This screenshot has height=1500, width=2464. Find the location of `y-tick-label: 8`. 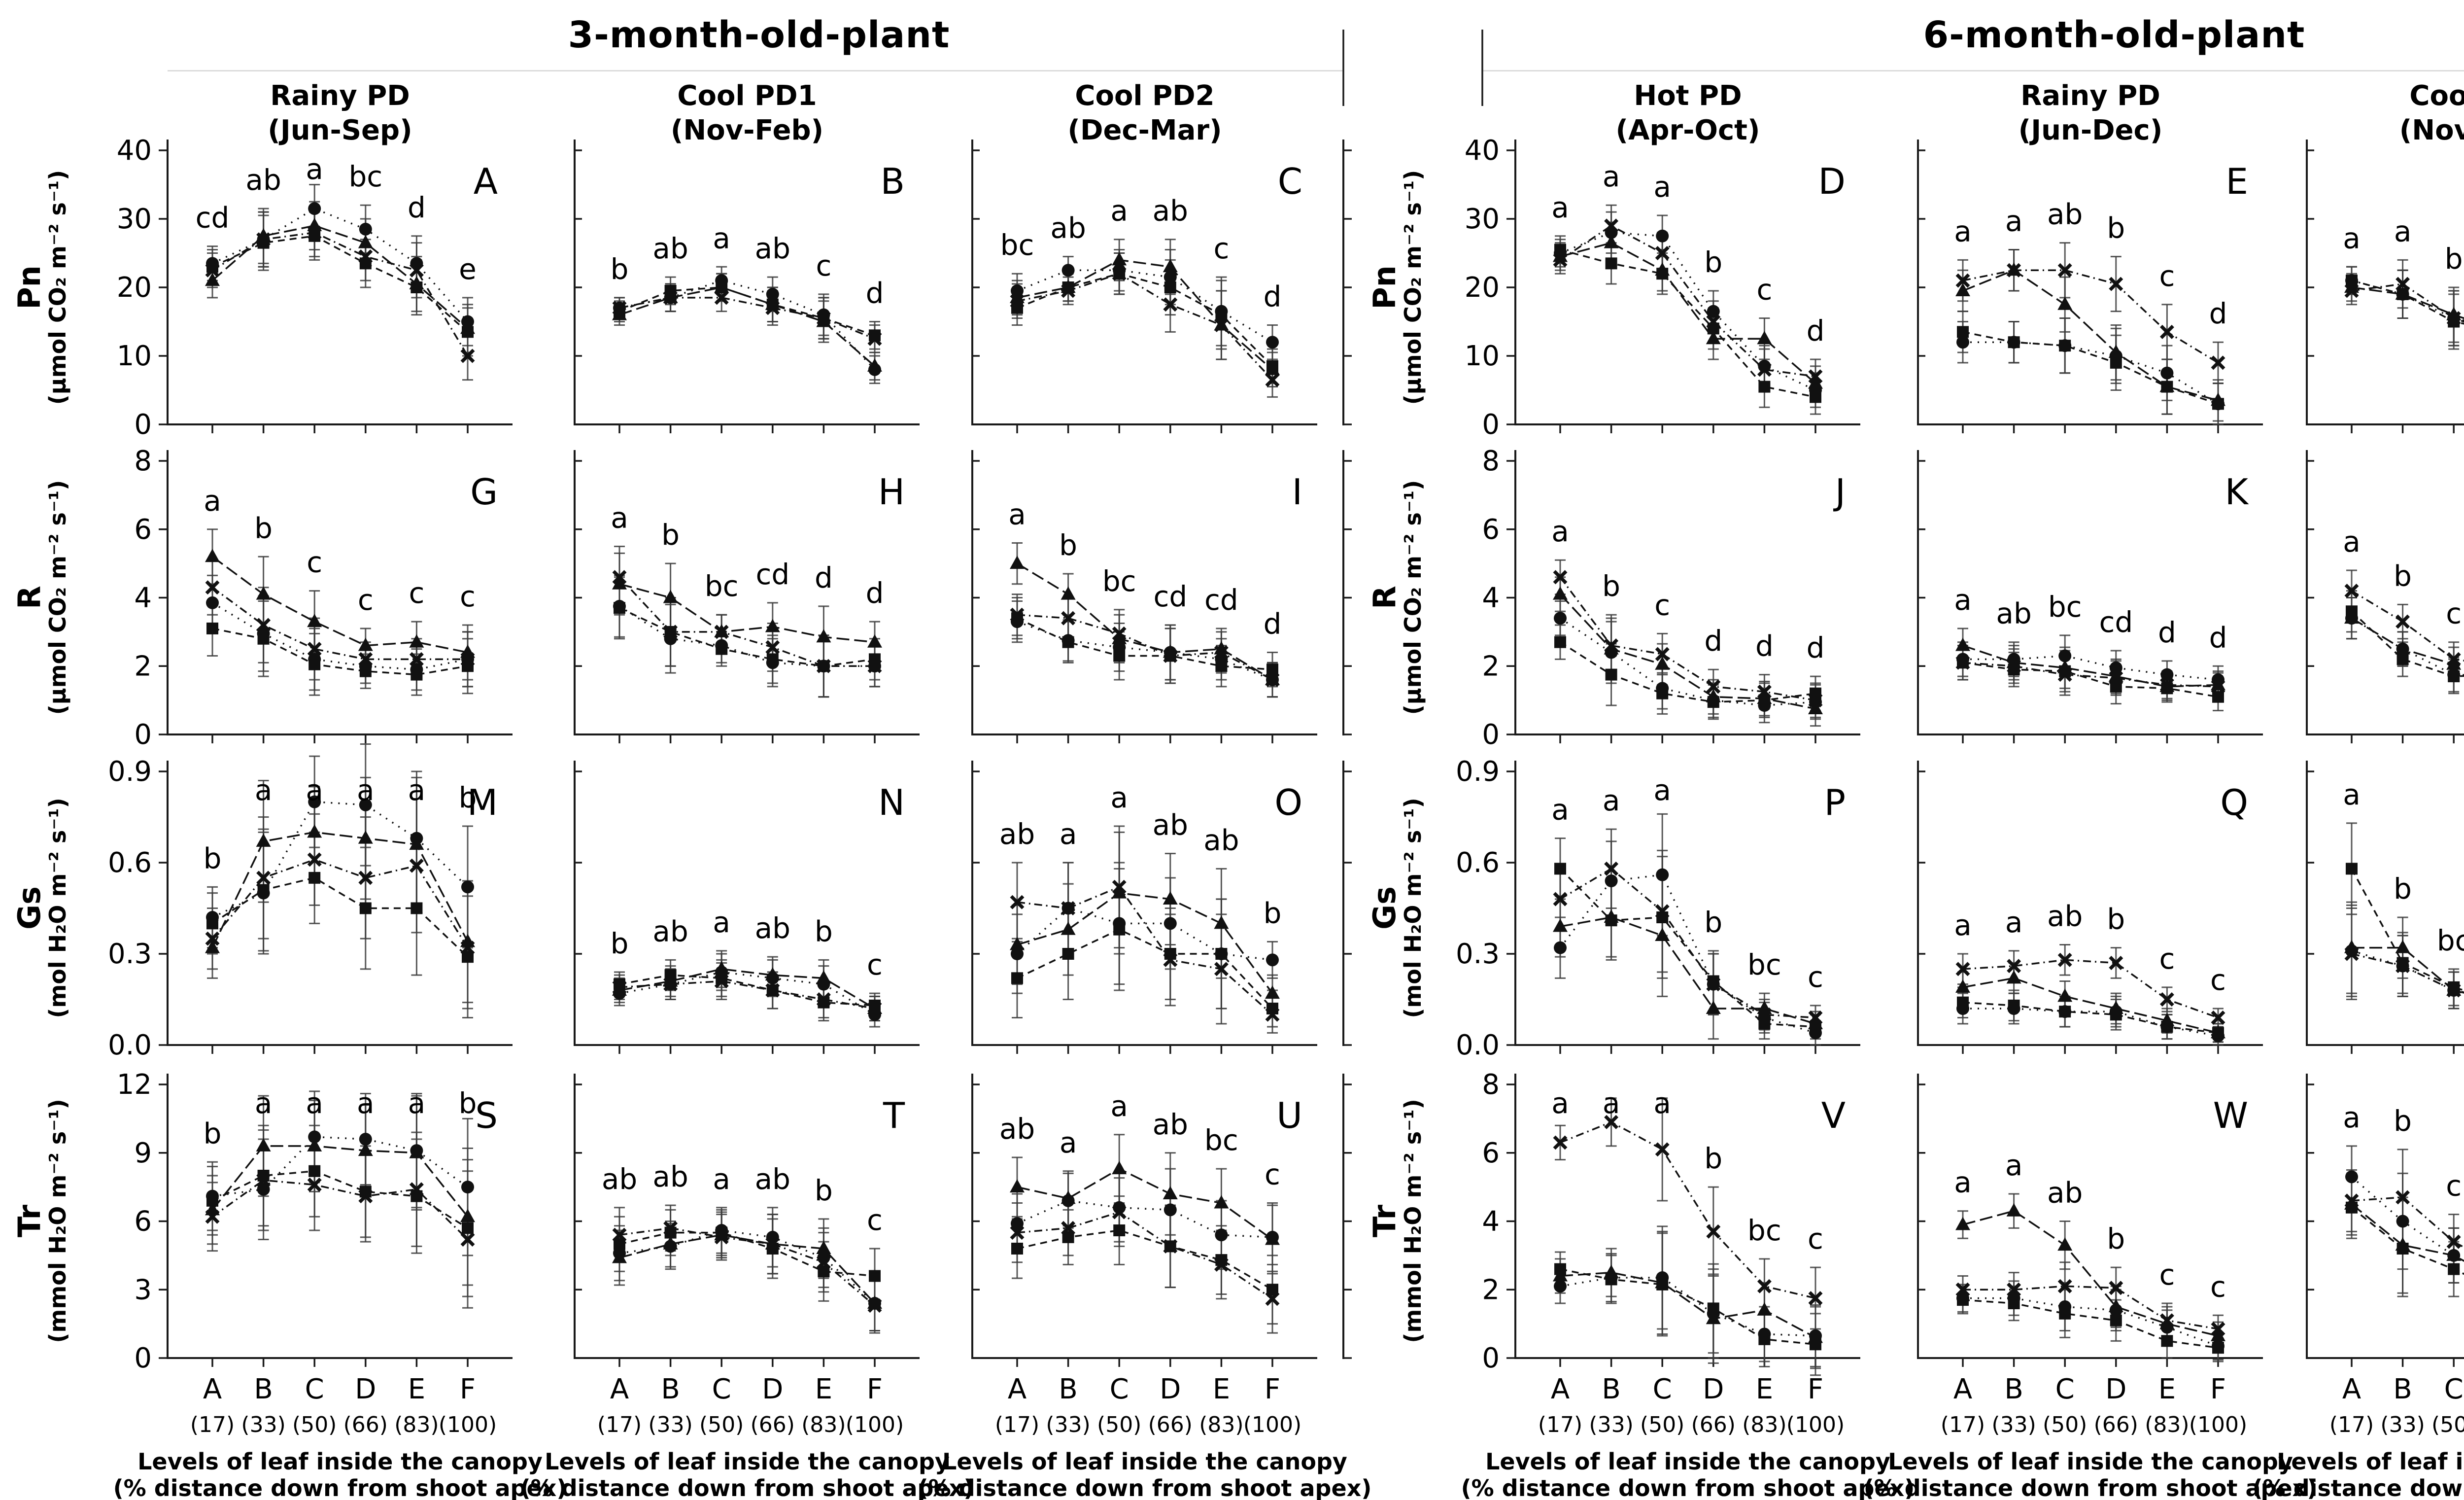

y-tick-label: 8 is located at coordinates (1491, 461).